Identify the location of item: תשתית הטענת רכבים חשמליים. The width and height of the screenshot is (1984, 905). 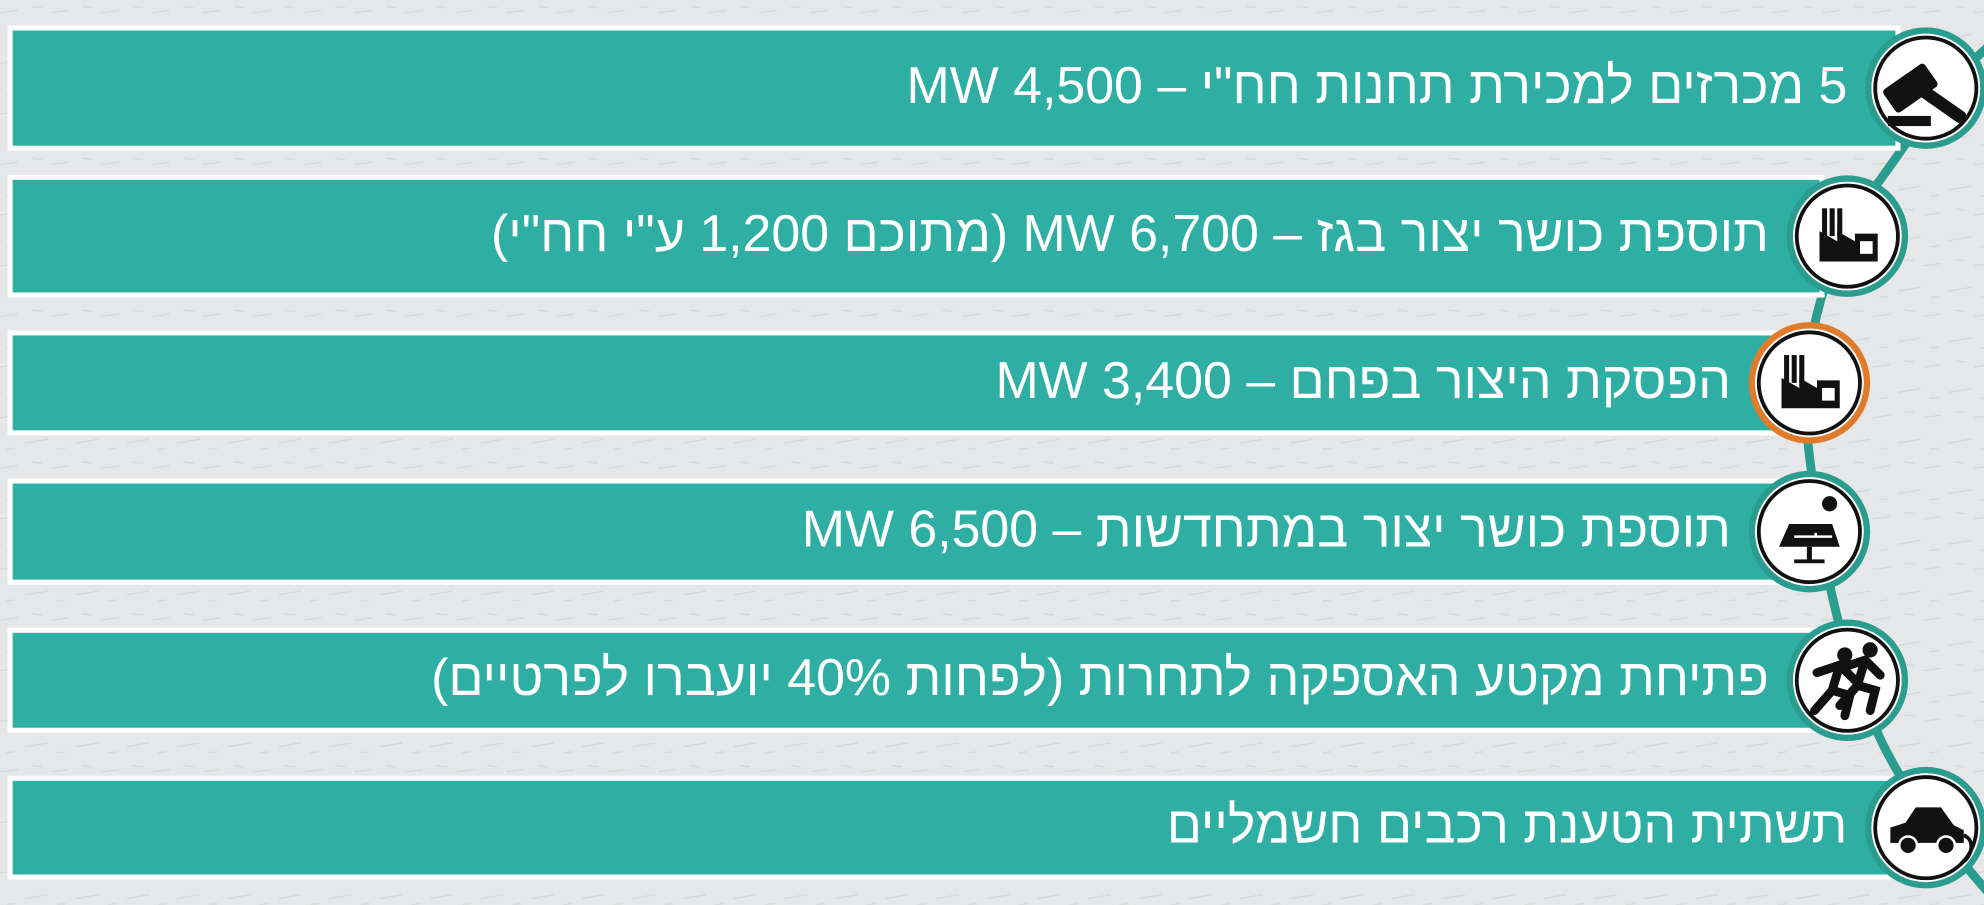
(995, 827).